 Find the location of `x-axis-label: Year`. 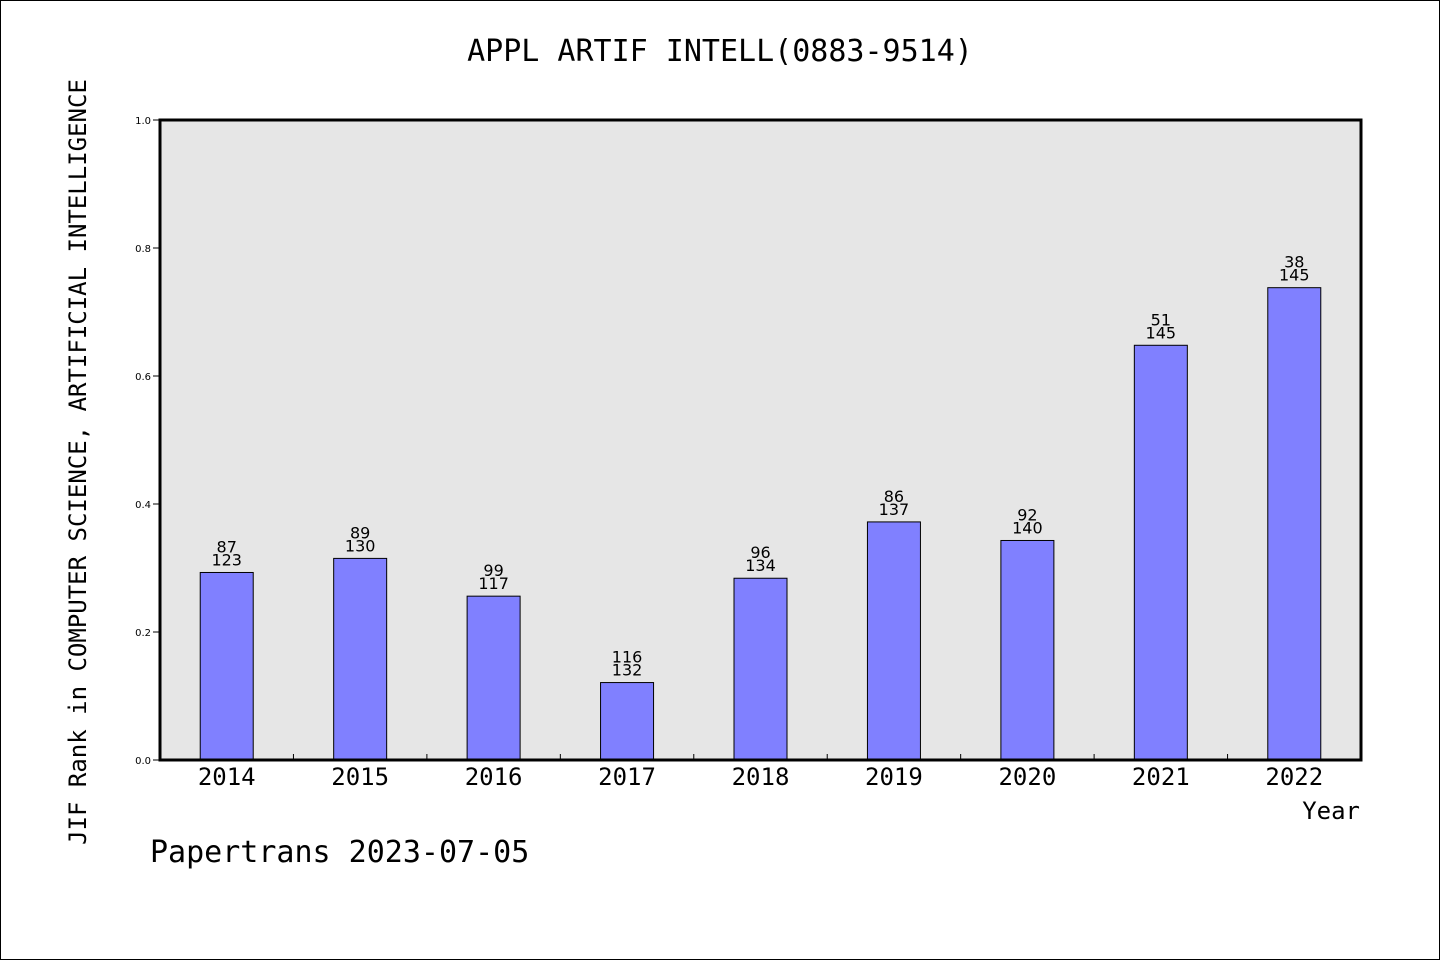

x-axis-label: Year is located at coordinates (1331, 811).